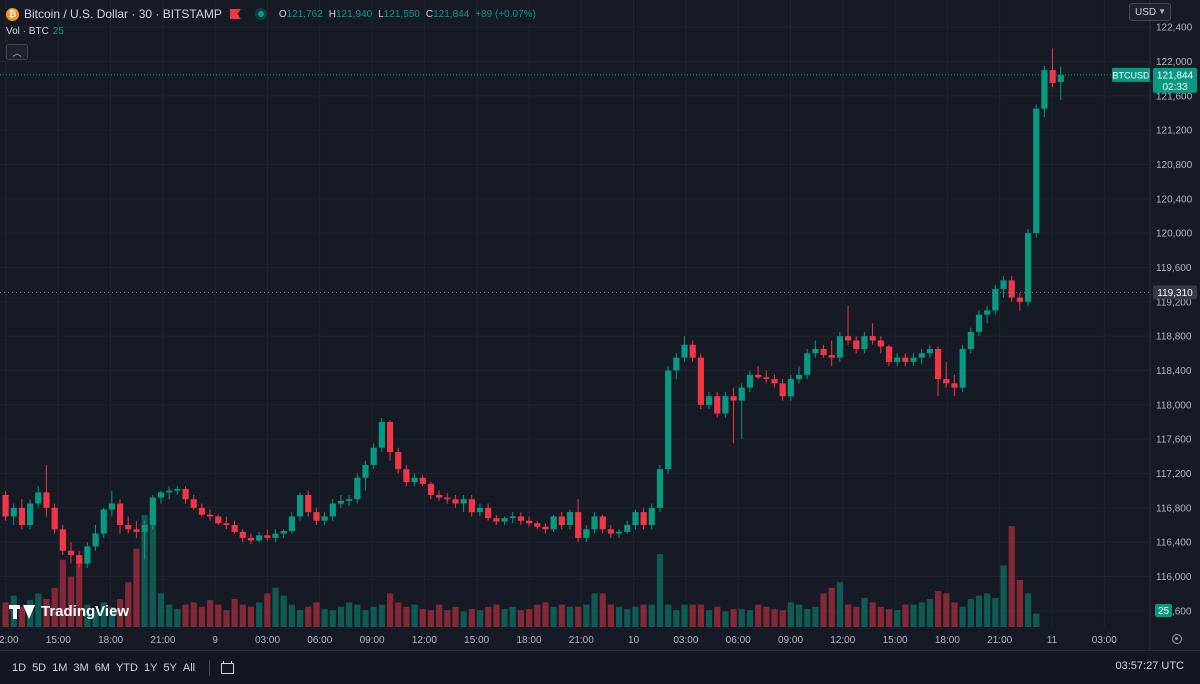 This screenshot has height=684, width=1200. Describe the element at coordinates (1131, 74) in the screenshot. I see `symbol-price-tag` at that location.